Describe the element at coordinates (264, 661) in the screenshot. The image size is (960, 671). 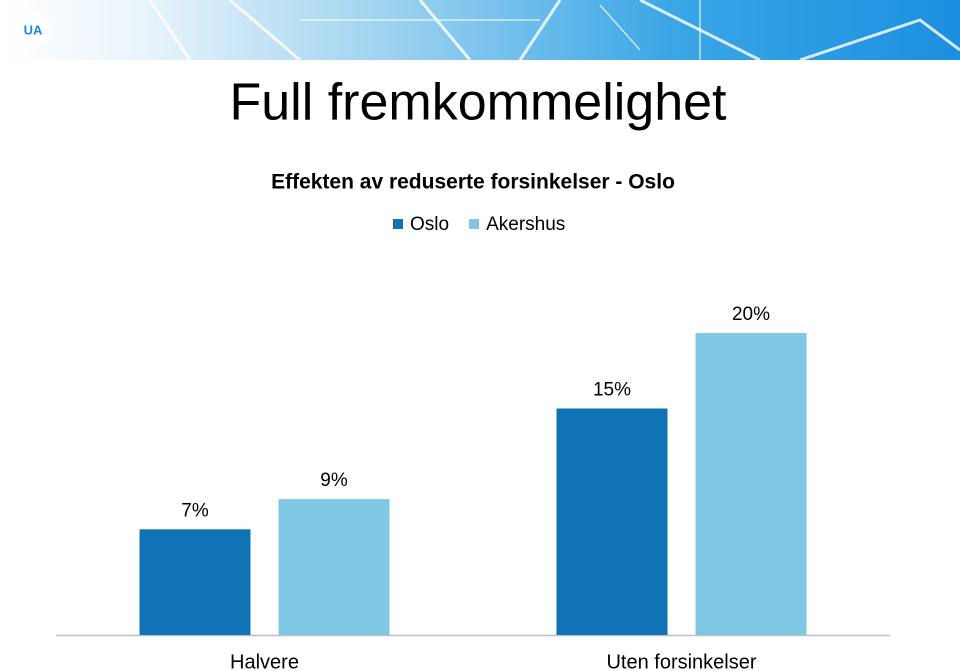
I see `x-tick-label: Halvere` at that location.